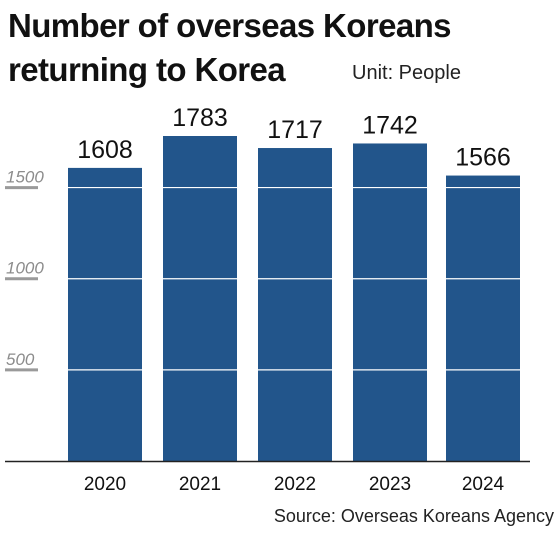  What do you see at coordinates (406, 73) in the screenshot?
I see `unit-label: Unit: People` at bounding box center [406, 73].